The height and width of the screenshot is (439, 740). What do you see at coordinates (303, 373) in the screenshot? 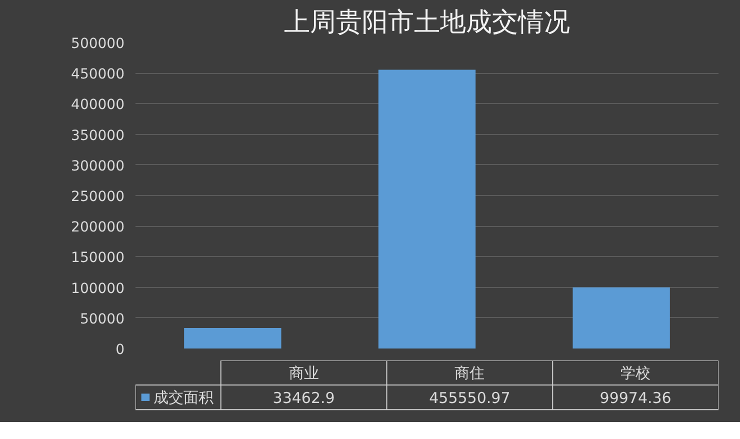
I see `x-tick-label: 商业` at bounding box center [303, 373].